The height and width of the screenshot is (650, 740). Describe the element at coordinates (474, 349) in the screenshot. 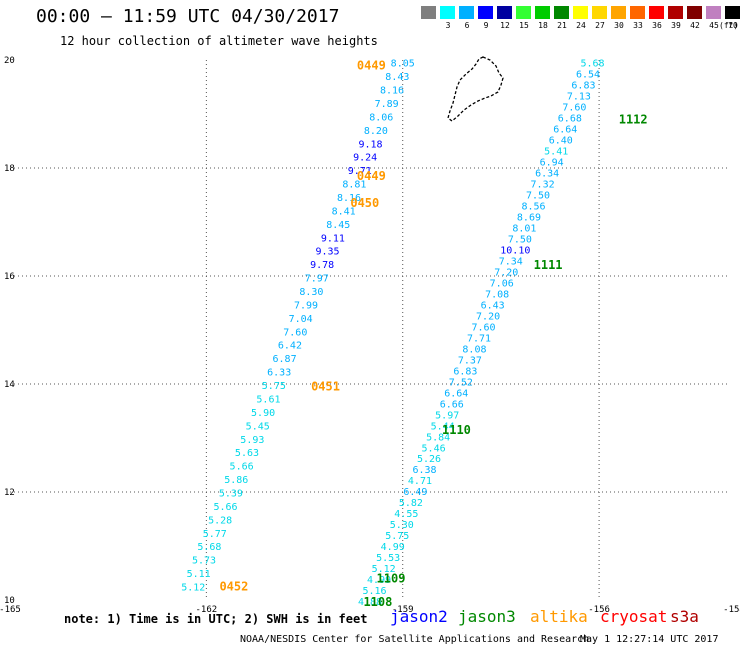

I see `swh-value: 8.08` at that location.